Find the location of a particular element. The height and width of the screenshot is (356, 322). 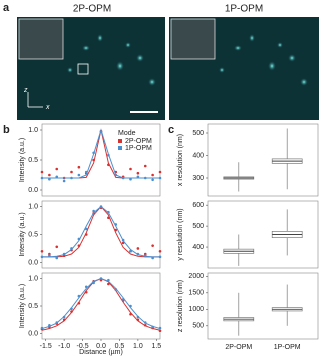

y-axis-label: z resolution (nm) is located at coordinates (180, 306).